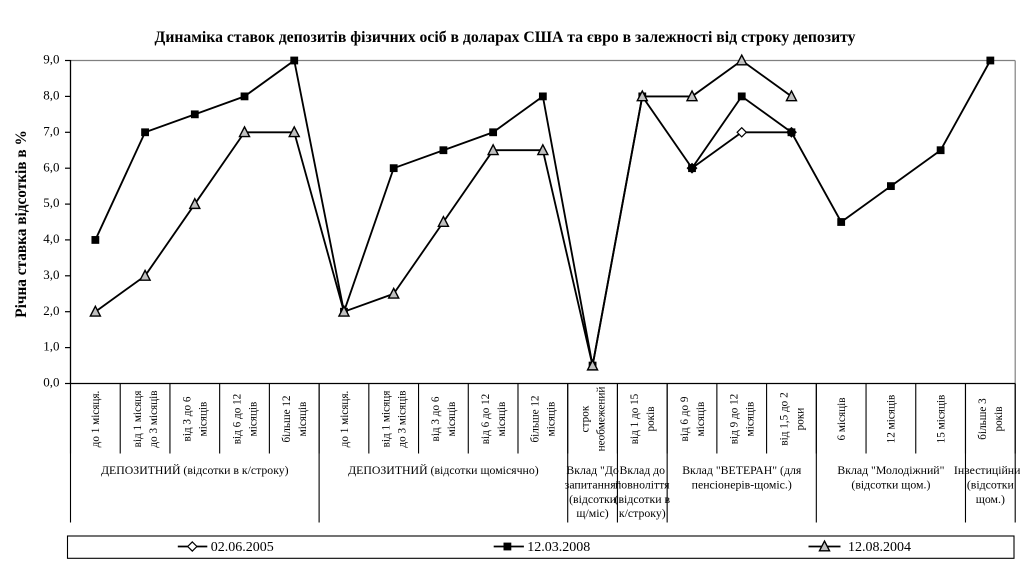  I want to click on svg-text: (відсотки в, so click(643, 499).